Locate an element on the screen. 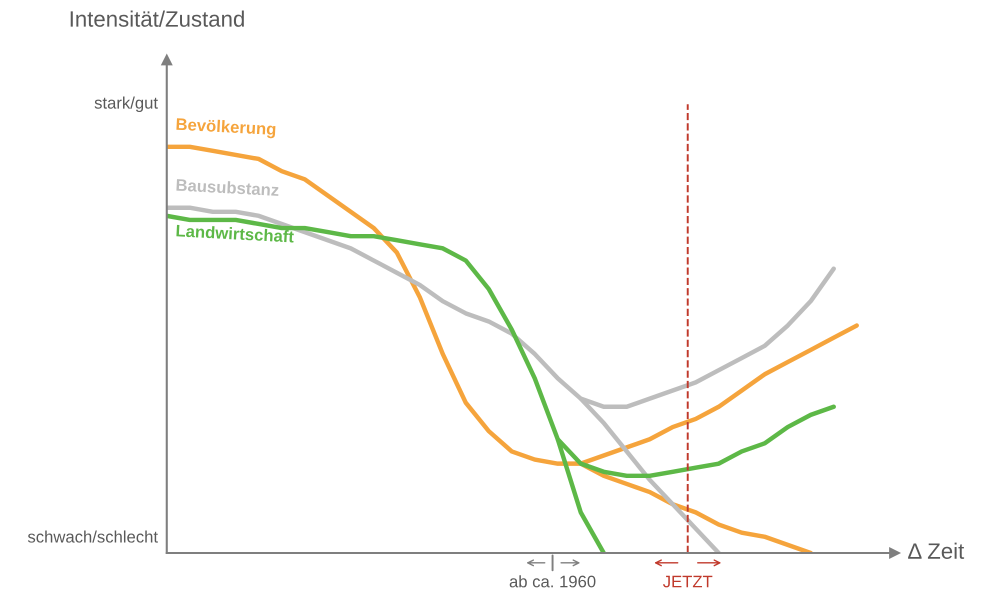  series-label: Bevölkerung is located at coordinates (226, 128).